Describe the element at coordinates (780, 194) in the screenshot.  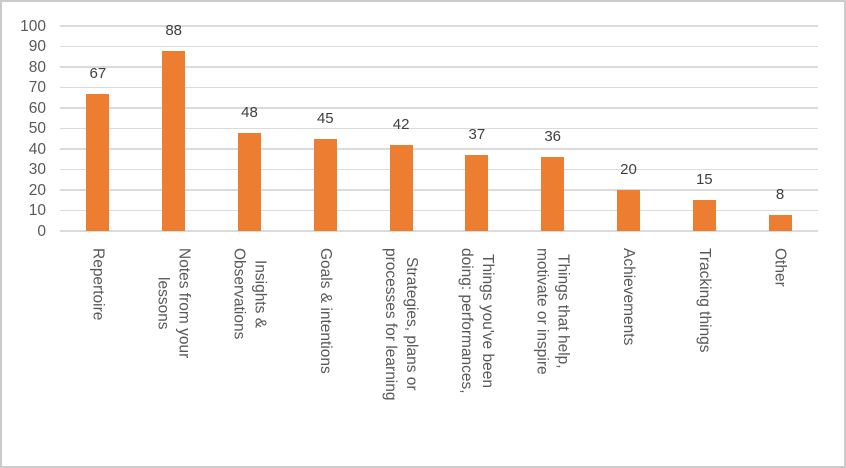
I see `bar-value-label: 8` at that location.